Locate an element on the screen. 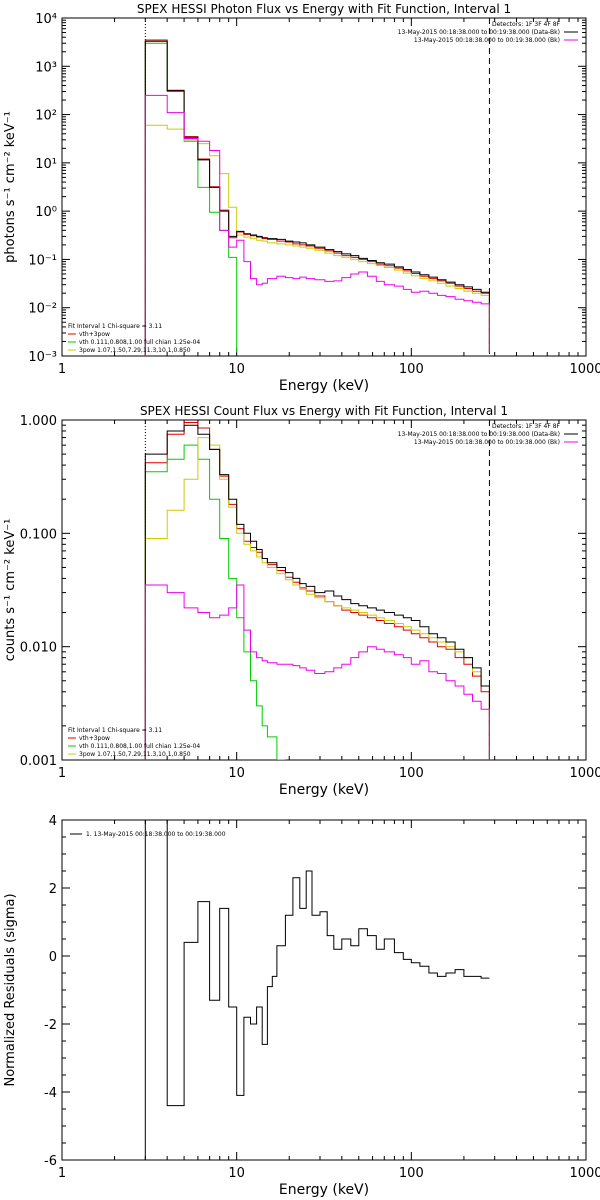  y-tick-label: 4 is located at coordinates (53, 821).